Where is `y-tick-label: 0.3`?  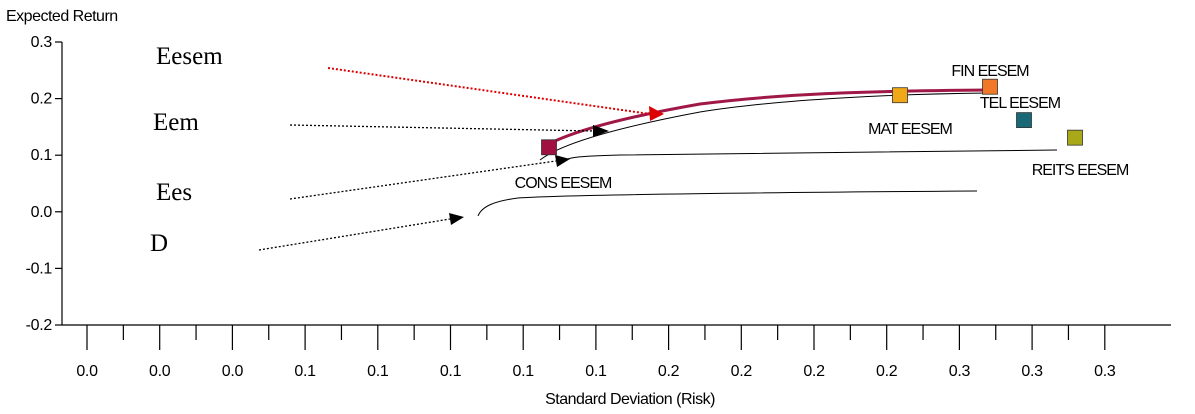 y-tick-label: 0.3 is located at coordinates (42, 42).